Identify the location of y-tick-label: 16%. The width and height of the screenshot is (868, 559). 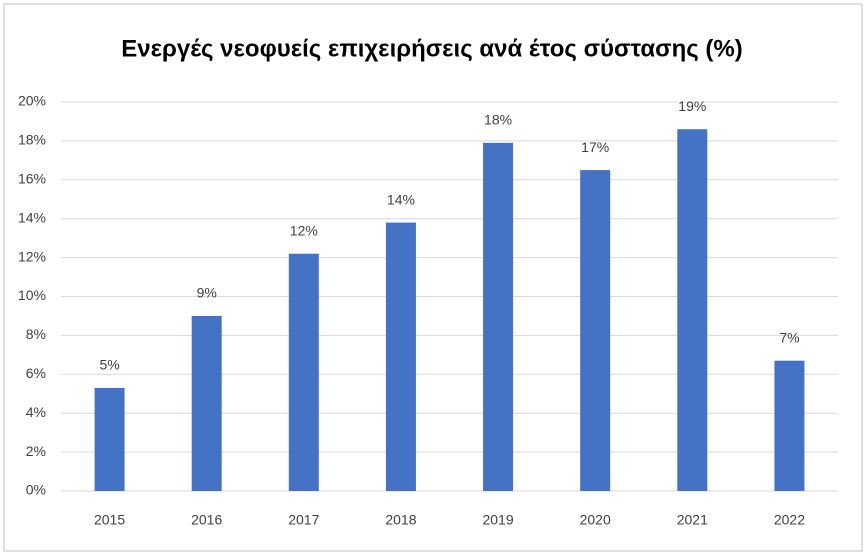
(32, 179).